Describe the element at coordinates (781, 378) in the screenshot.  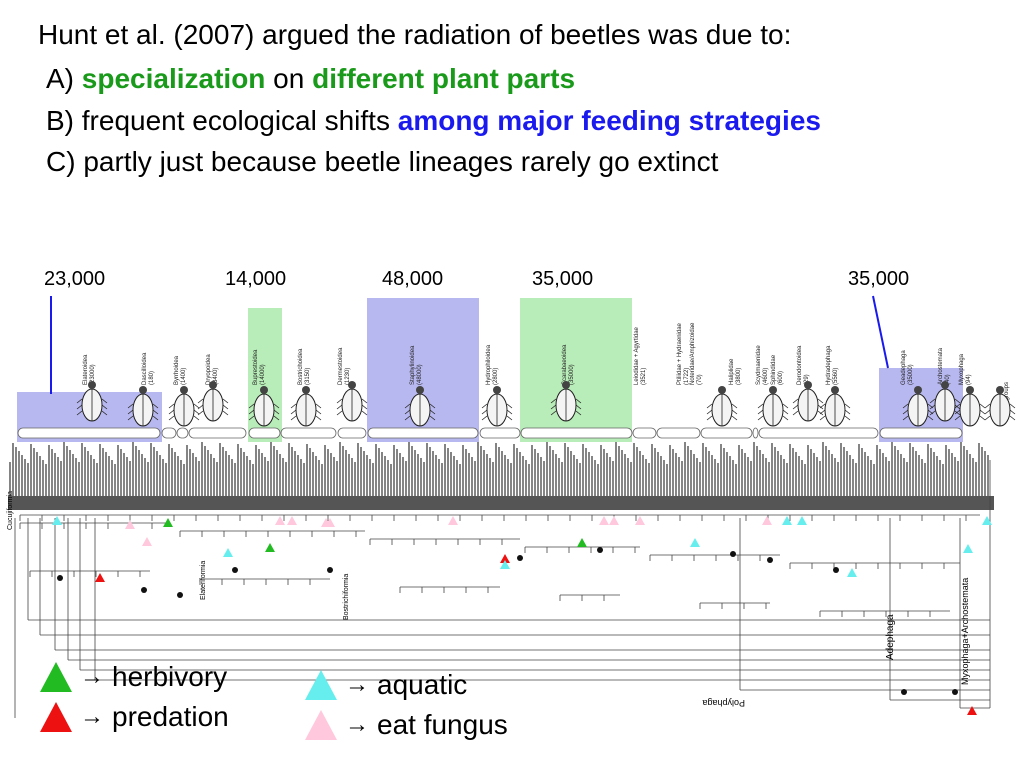
I see `clade-count: (600)` at that location.